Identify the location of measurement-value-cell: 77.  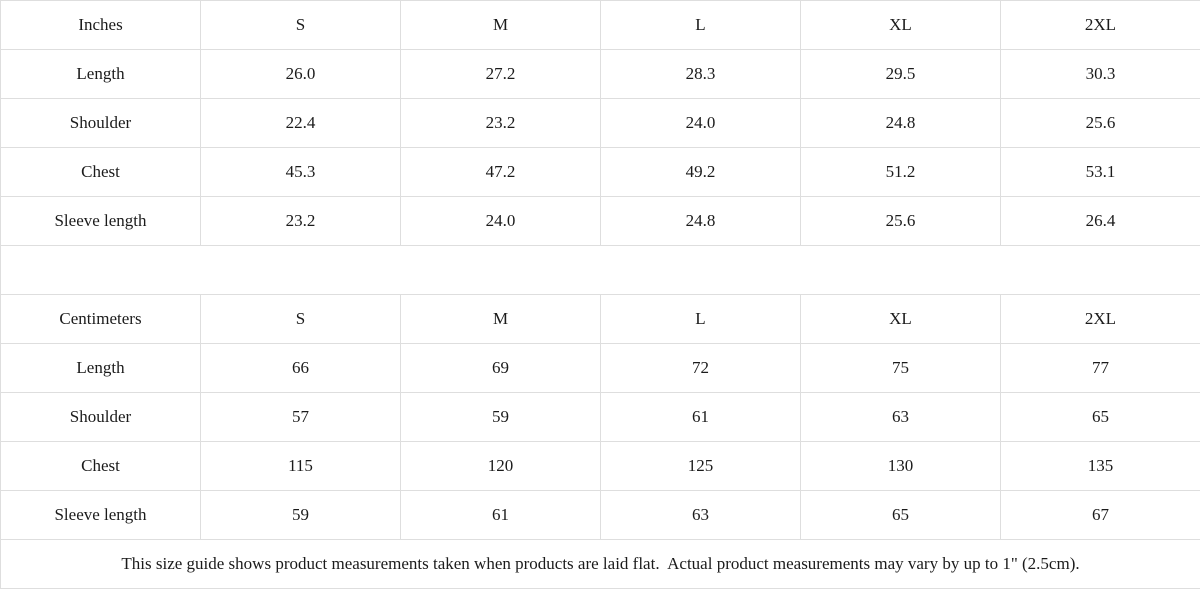
(1100, 368).